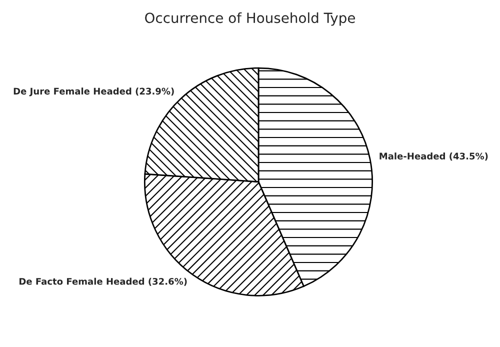  Describe the element at coordinates (103, 282) in the screenshot. I see `slice-label: De Facto Female Headed (32.6%)` at that location.